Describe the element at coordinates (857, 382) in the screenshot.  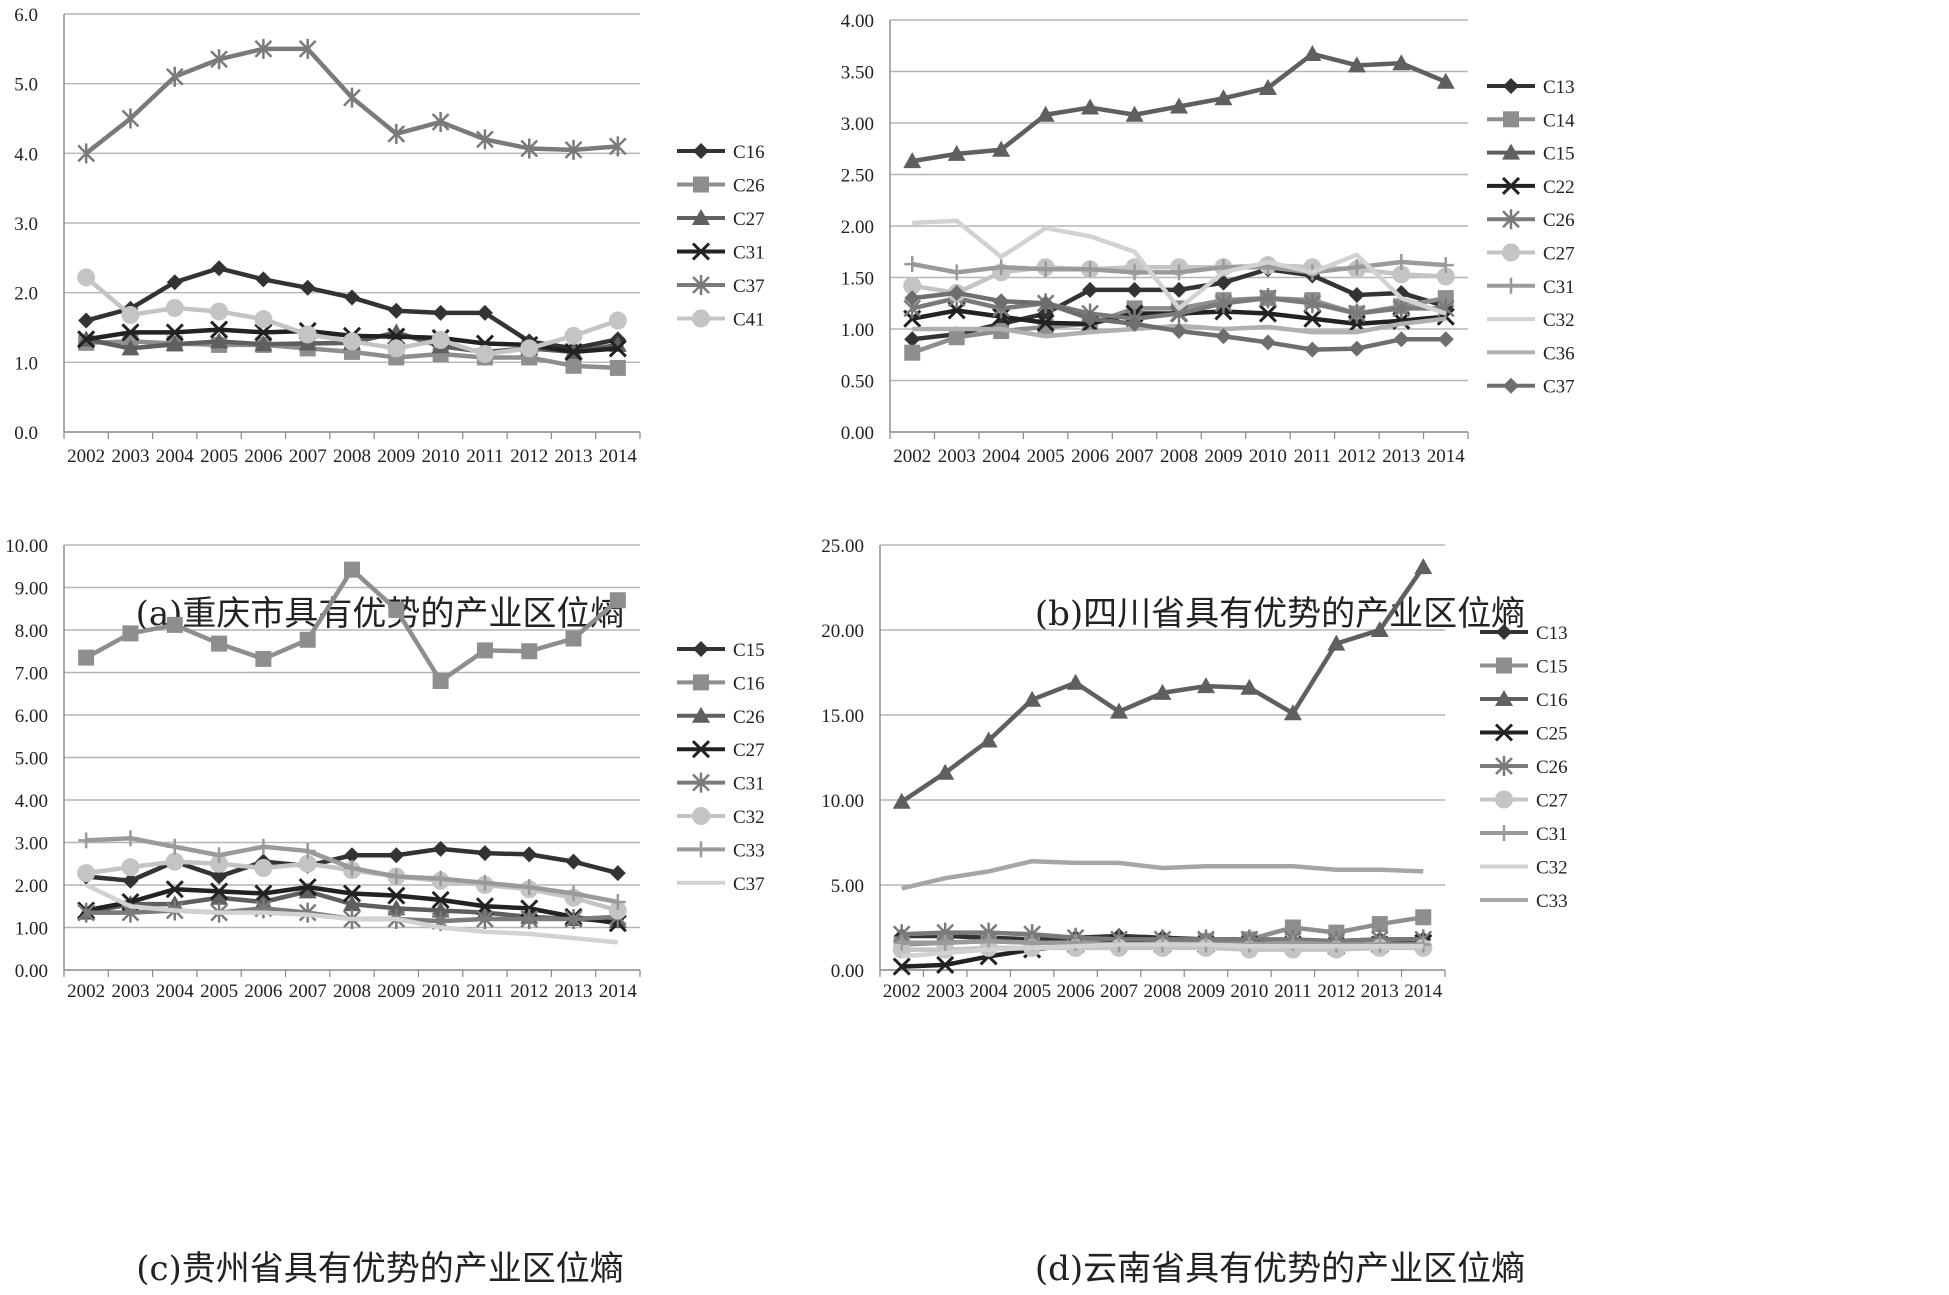
I see `y-tick-label: 0.50` at that location.